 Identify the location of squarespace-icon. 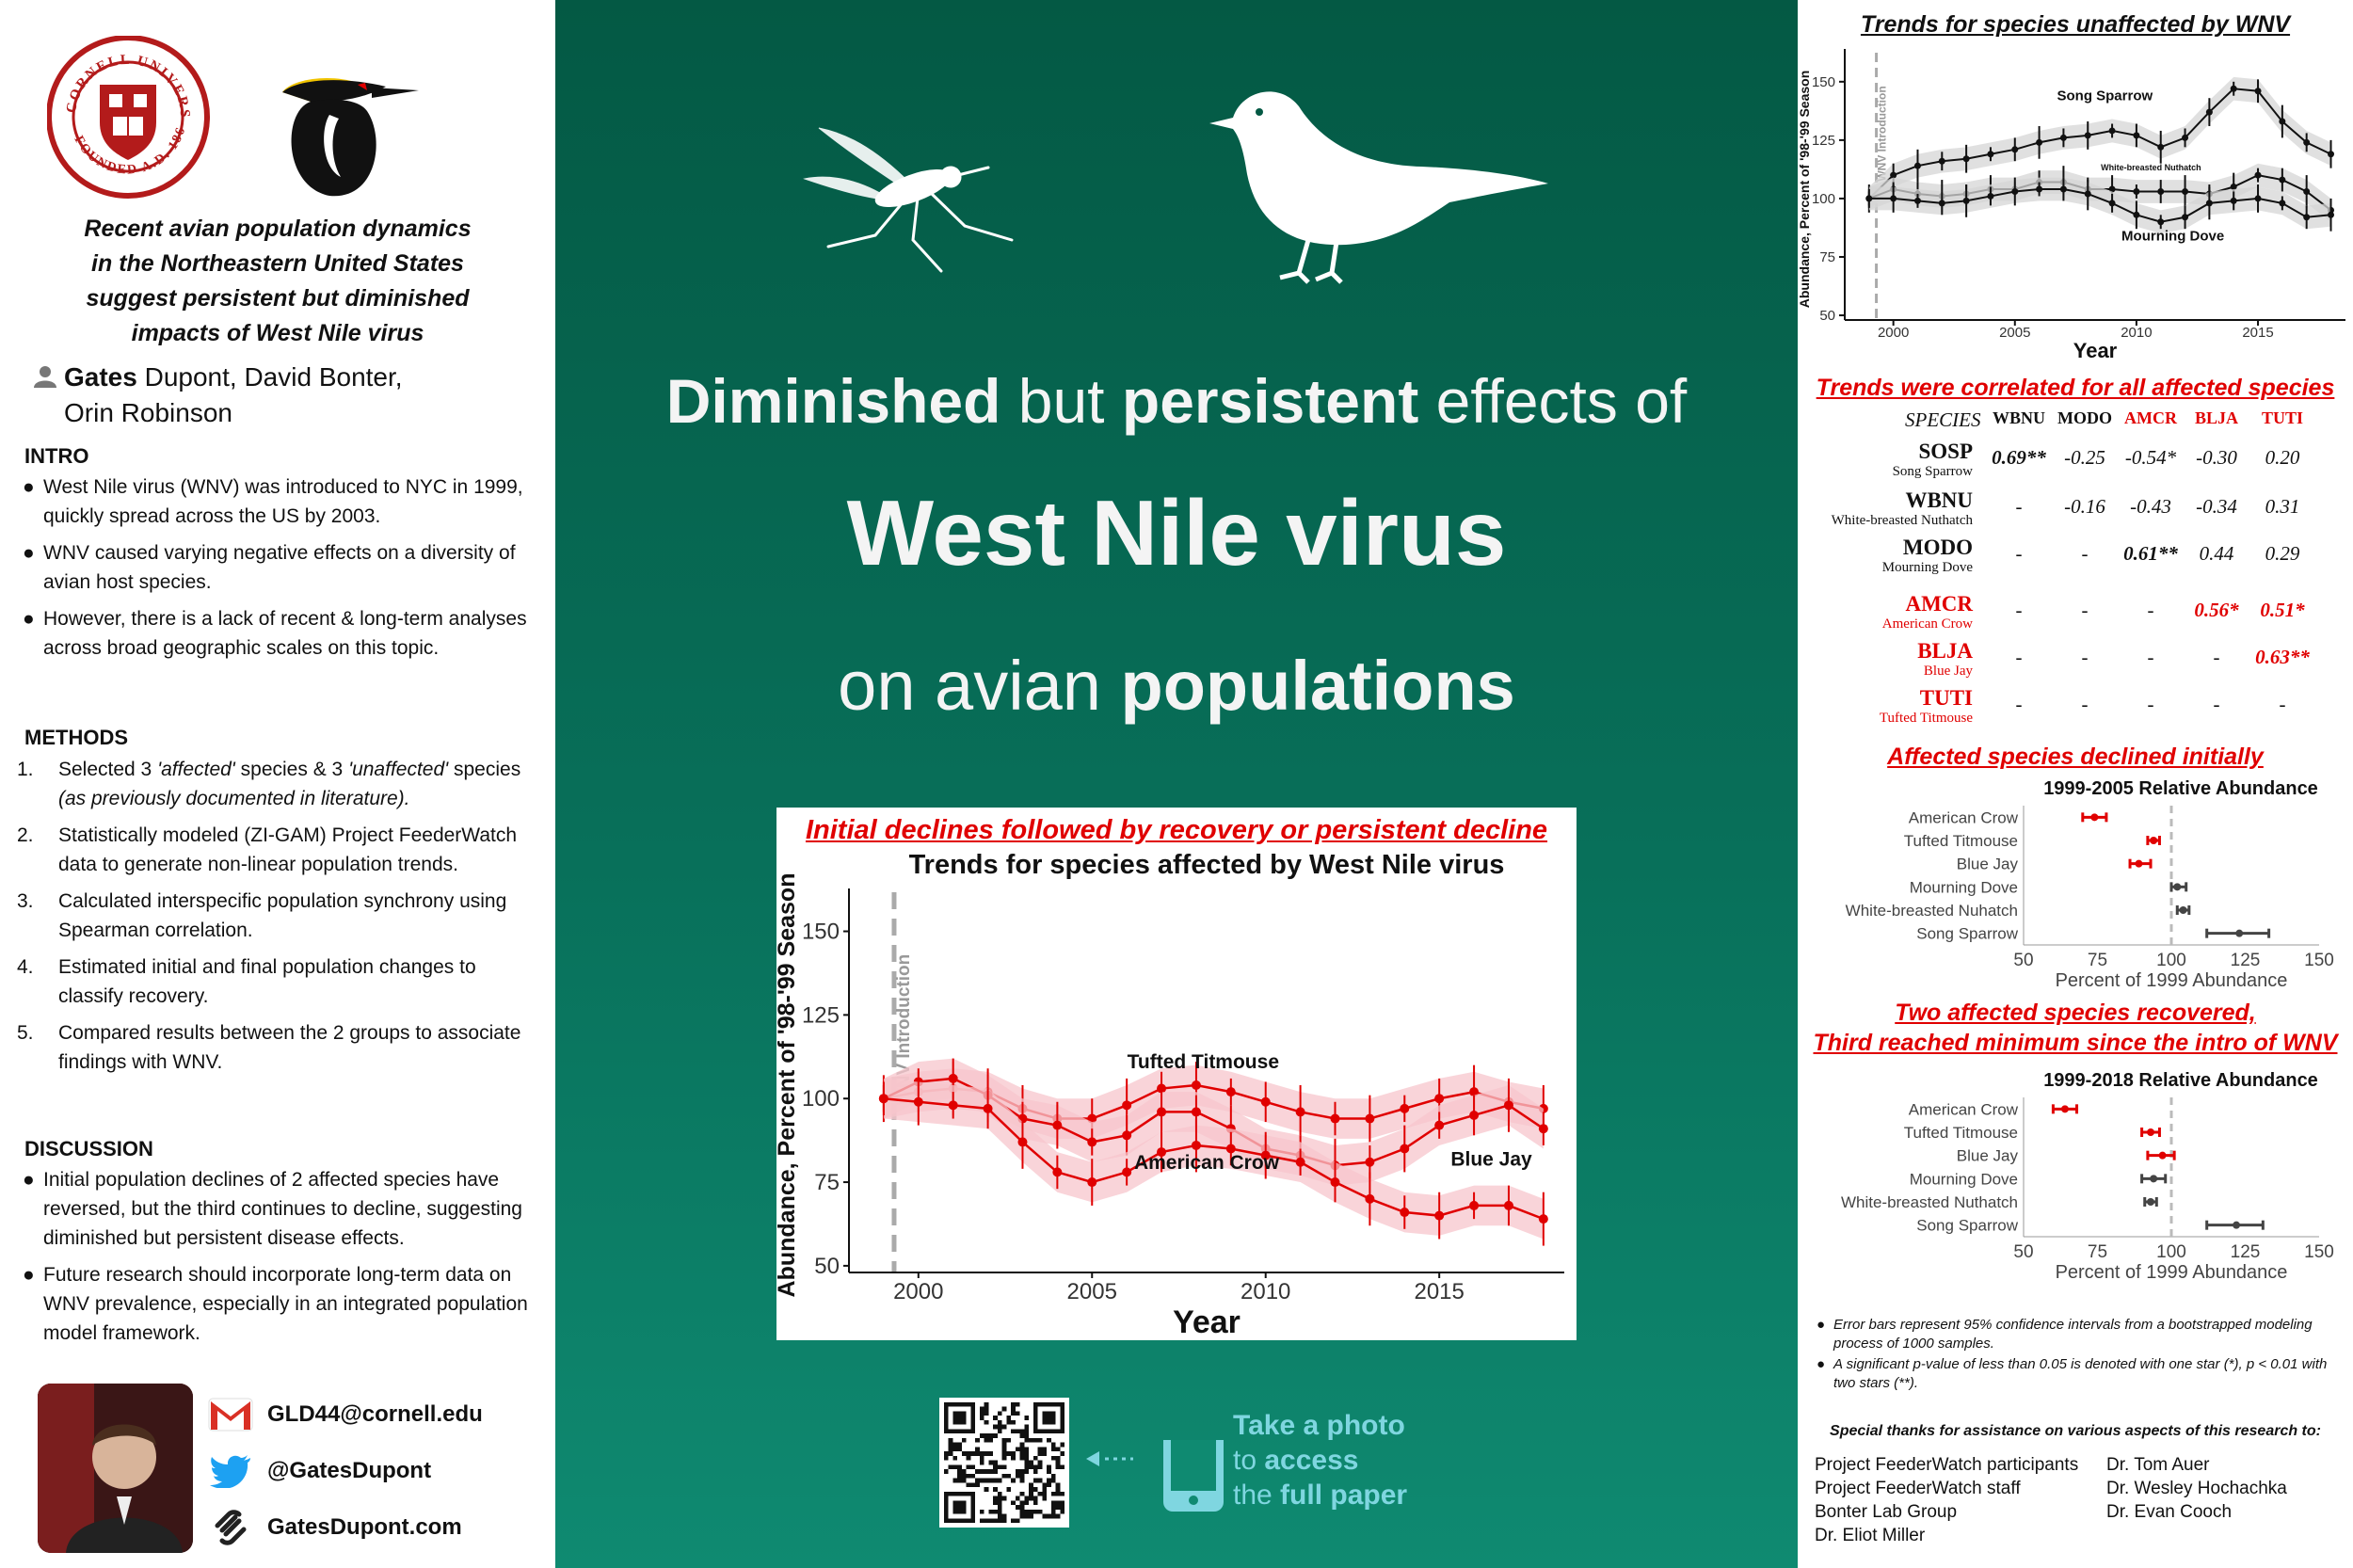
(231, 1527).